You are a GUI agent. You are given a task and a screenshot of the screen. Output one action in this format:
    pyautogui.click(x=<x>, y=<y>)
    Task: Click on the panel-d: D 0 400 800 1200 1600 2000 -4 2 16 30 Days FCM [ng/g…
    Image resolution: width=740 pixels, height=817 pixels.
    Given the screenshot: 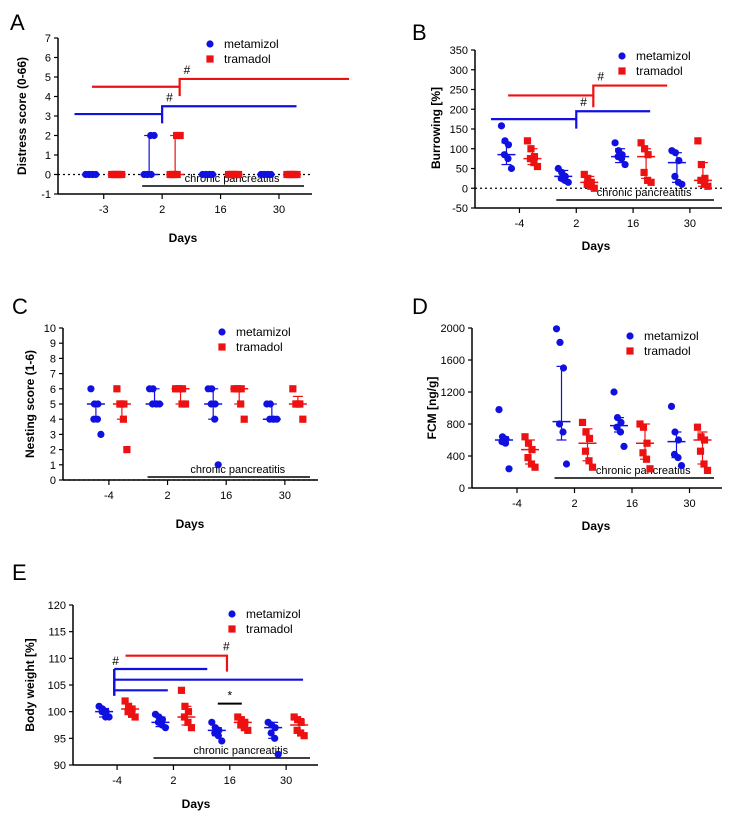 What is the action you would take?
    pyautogui.click(x=567, y=413)
    